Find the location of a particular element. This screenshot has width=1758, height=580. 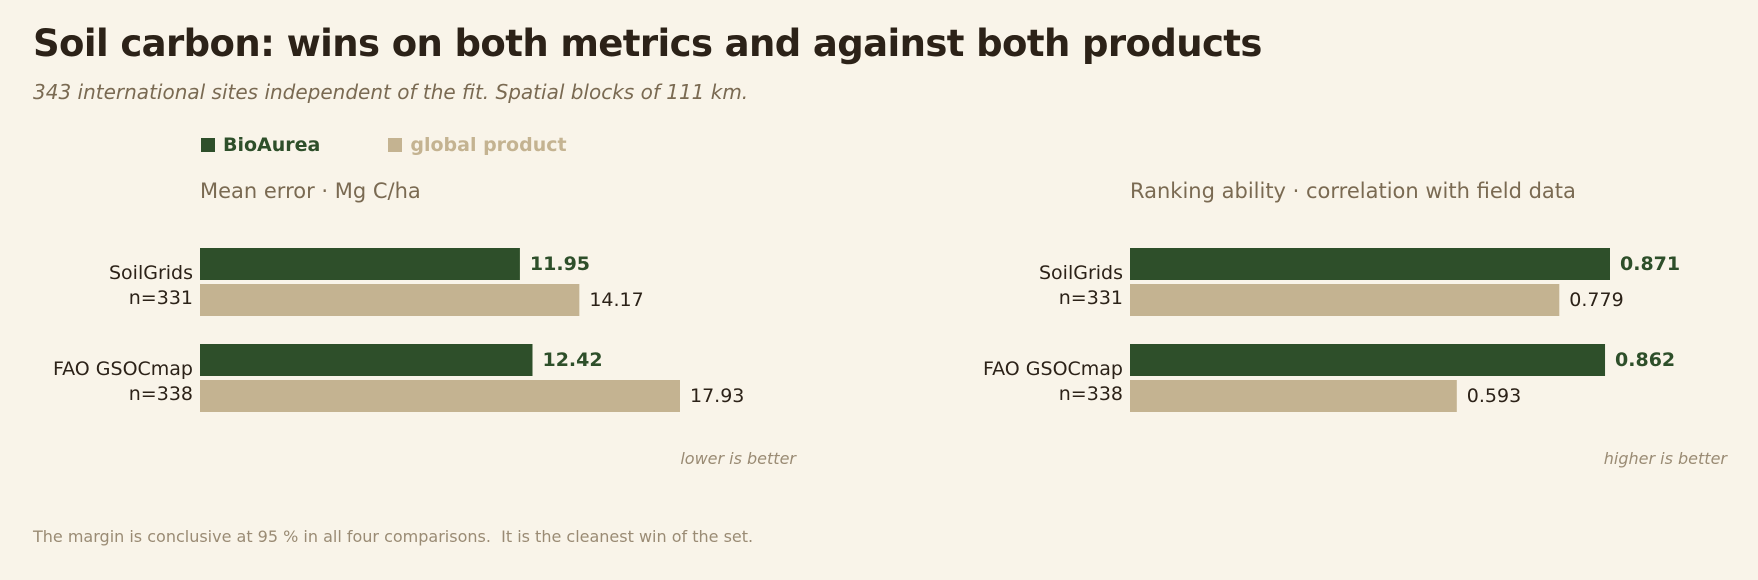

panel-2-data-label: 0.779 is located at coordinates (1596, 300).